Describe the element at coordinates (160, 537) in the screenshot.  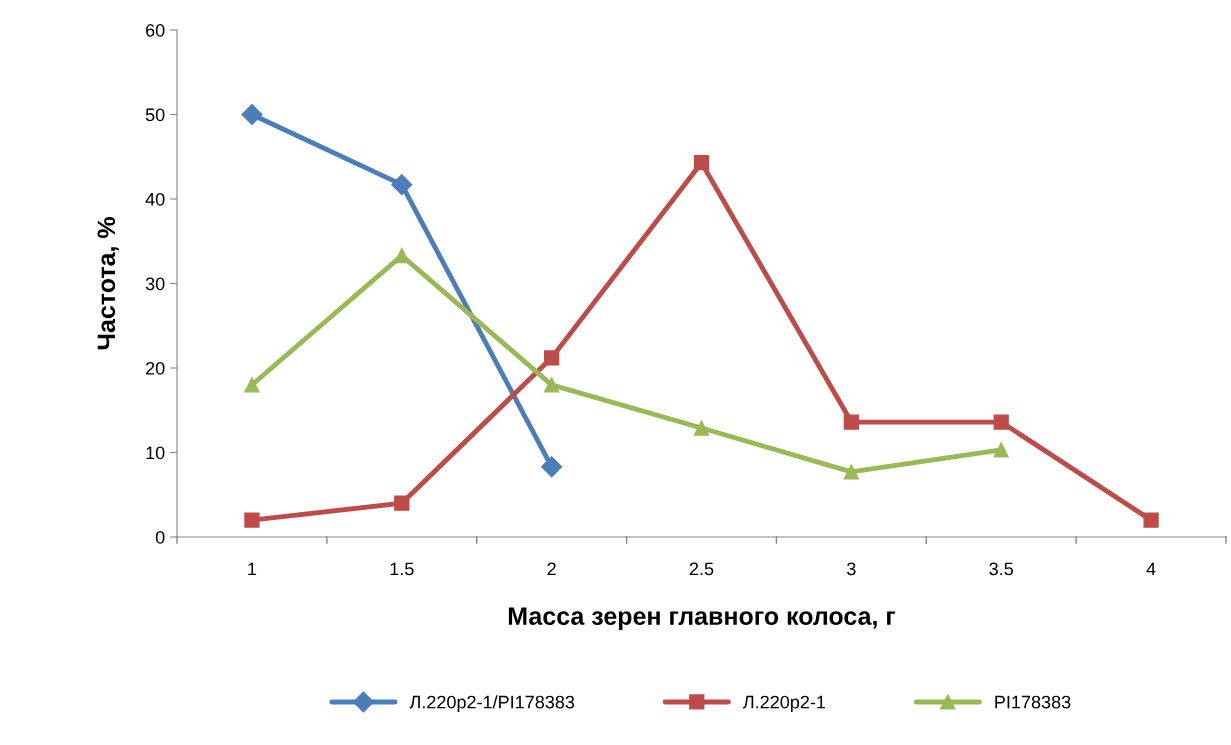
I see `y-tick-label: 0` at that location.